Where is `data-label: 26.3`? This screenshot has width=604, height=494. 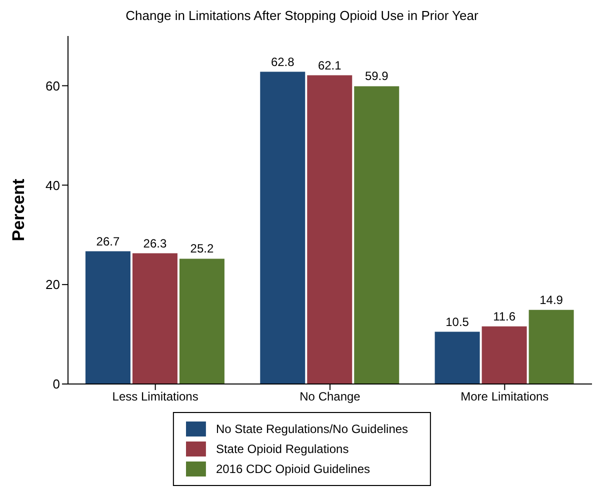 data-label: 26.3 is located at coordinates (155, 243).